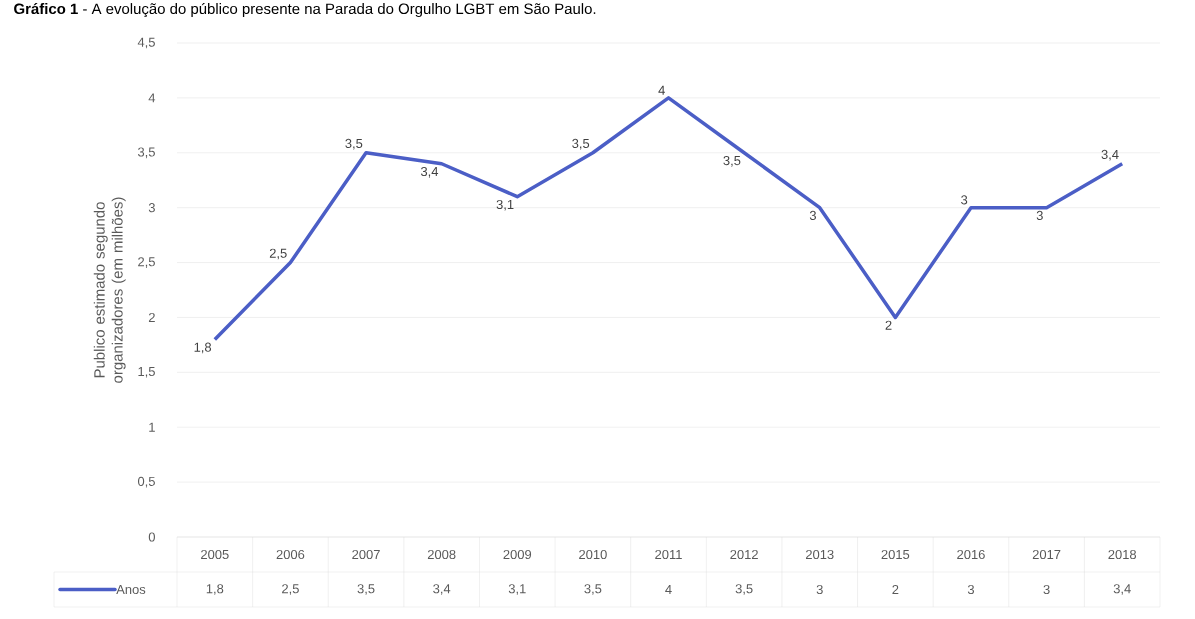 This screenshot has height=619, width=1195. I want to click on y-tick-label: 2,5, so click(146, 262).